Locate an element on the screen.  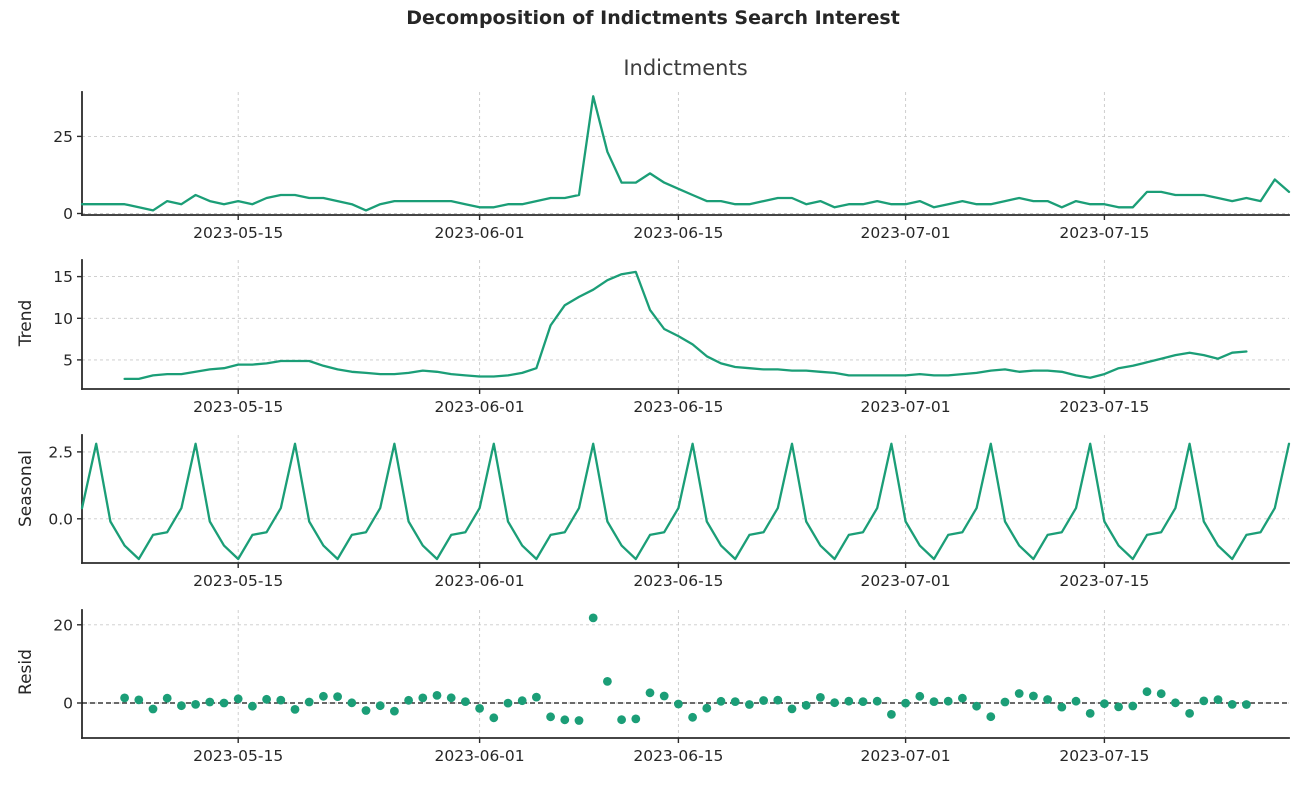
y-tick-label: 2.5 is located at coordinates (60, 452).